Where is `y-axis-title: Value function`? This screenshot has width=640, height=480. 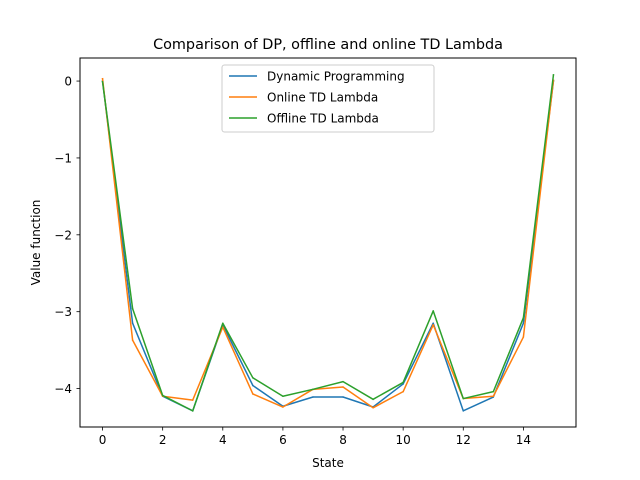
y-axis-title: Value function is located at coordinates (36, 243).